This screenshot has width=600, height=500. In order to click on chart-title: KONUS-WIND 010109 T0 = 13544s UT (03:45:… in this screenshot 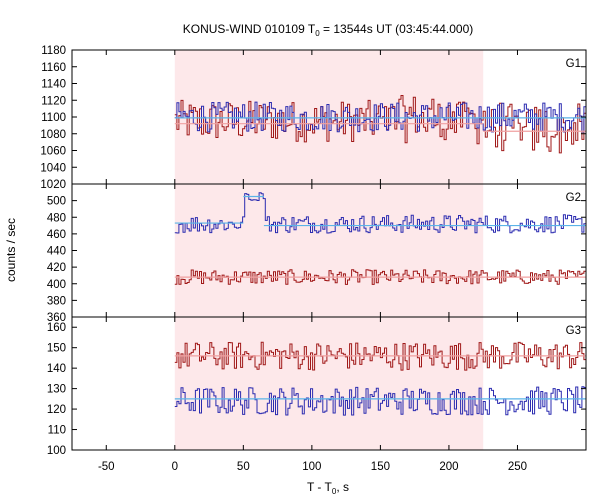, I will do `click(328, 30)`.